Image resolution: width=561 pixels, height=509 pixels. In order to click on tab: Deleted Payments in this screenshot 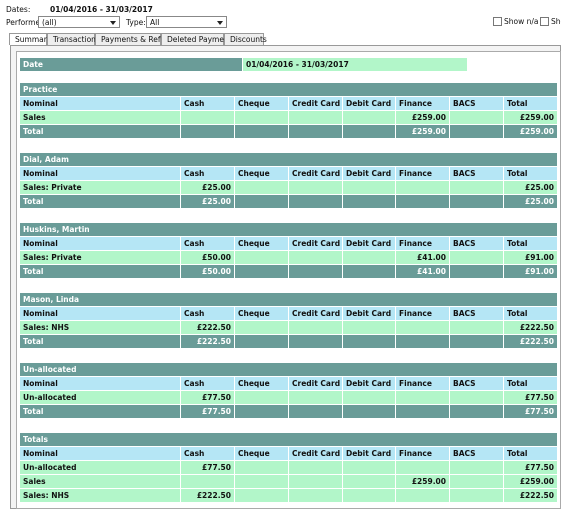, I will do `click(198, 39)`.